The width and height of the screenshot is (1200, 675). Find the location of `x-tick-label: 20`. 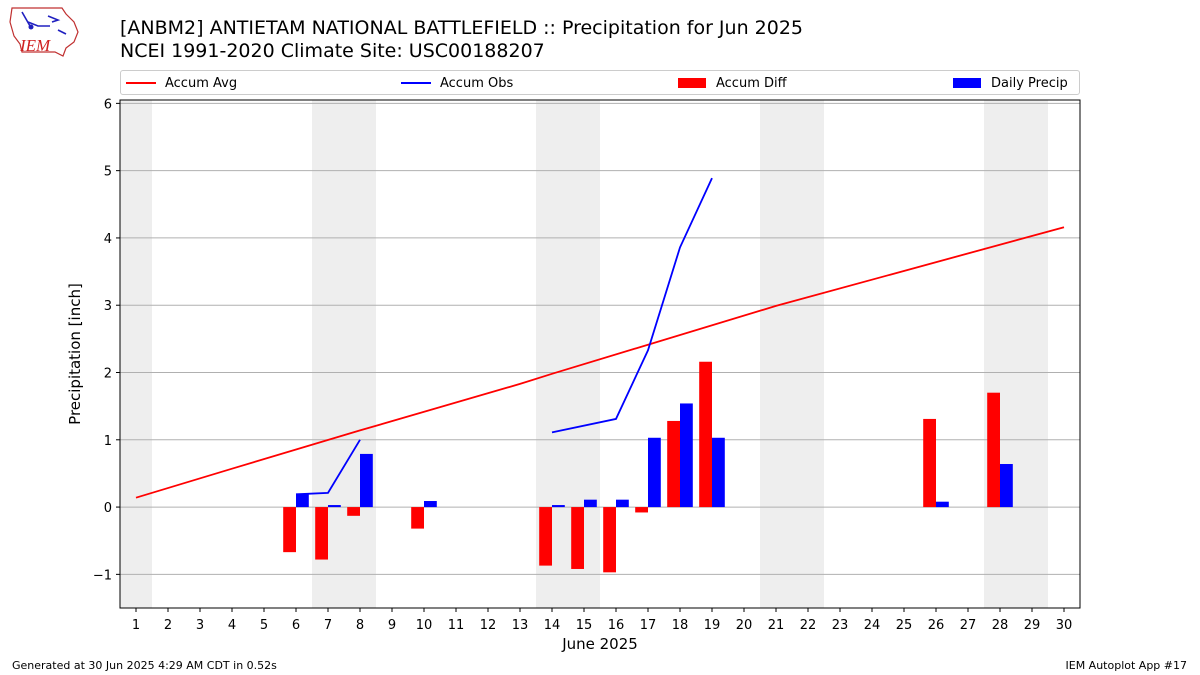

x-tick-label: 20 is located at coordinates (744, 625).